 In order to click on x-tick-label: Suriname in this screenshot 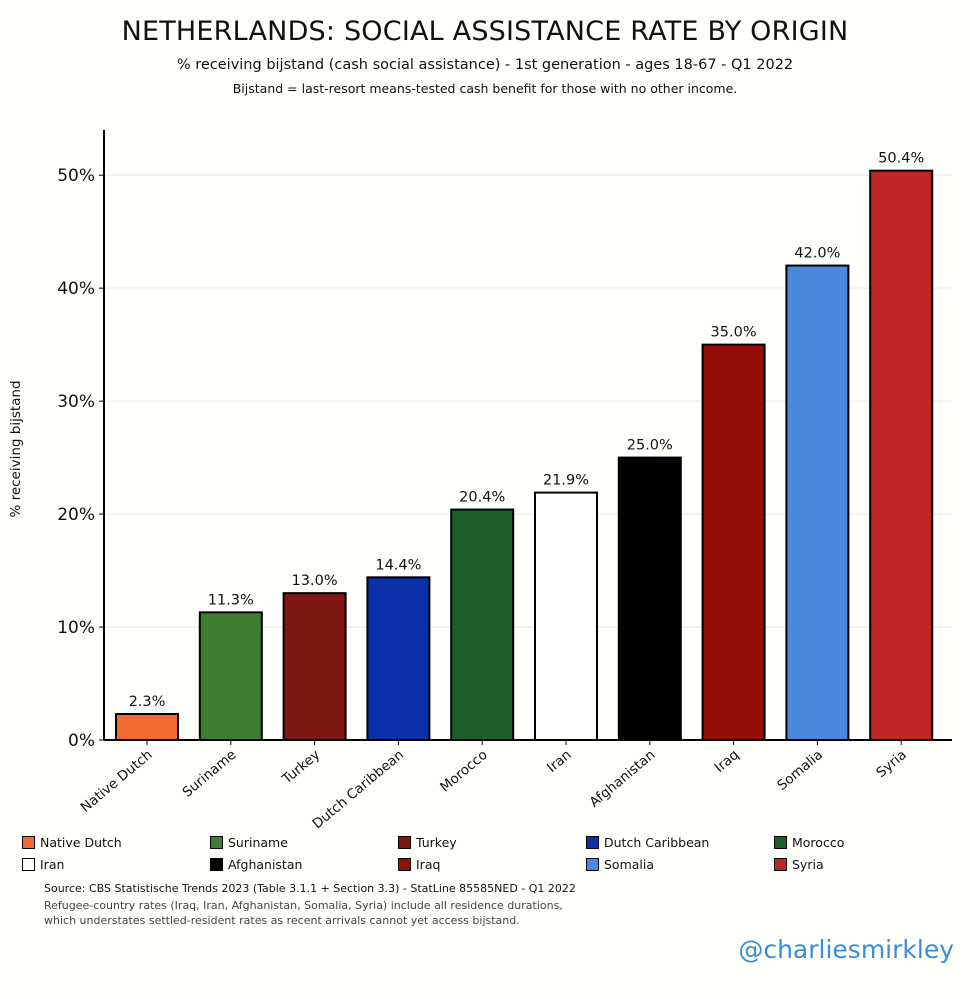, I will do `click(210, 774)`.